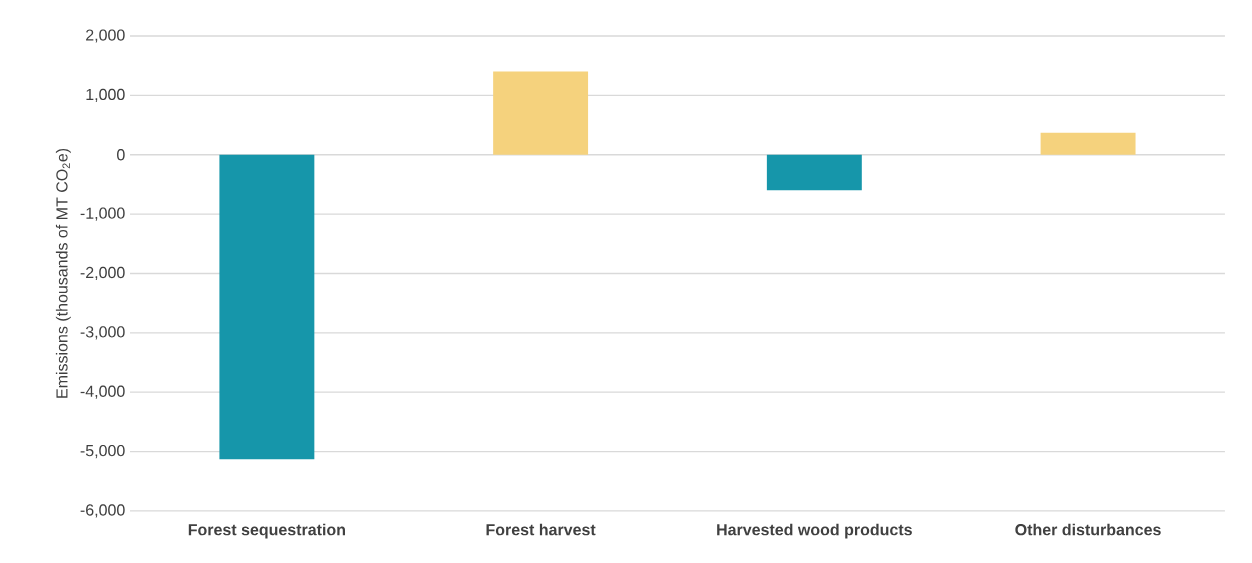  I want to click on x-tick-label: Forest sequestration, so click(266, 531).